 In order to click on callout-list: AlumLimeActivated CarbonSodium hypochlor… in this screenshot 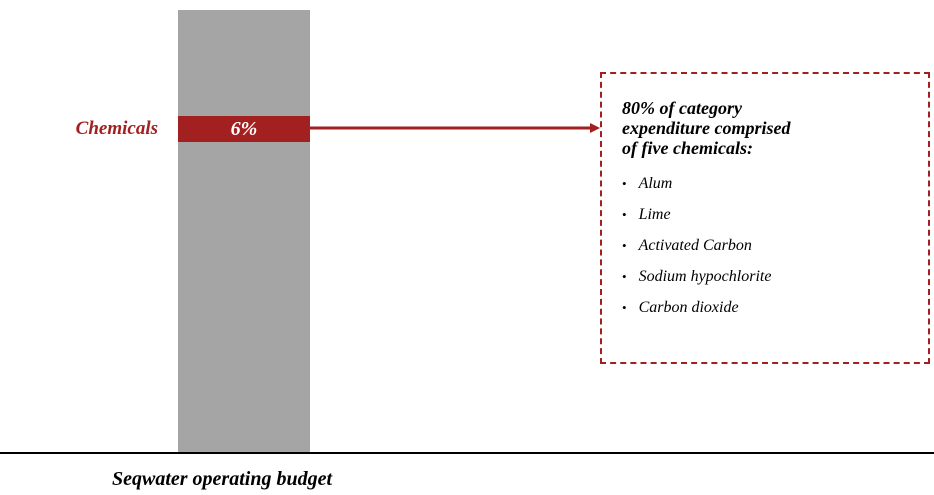, I will do `click(697, 245)`.